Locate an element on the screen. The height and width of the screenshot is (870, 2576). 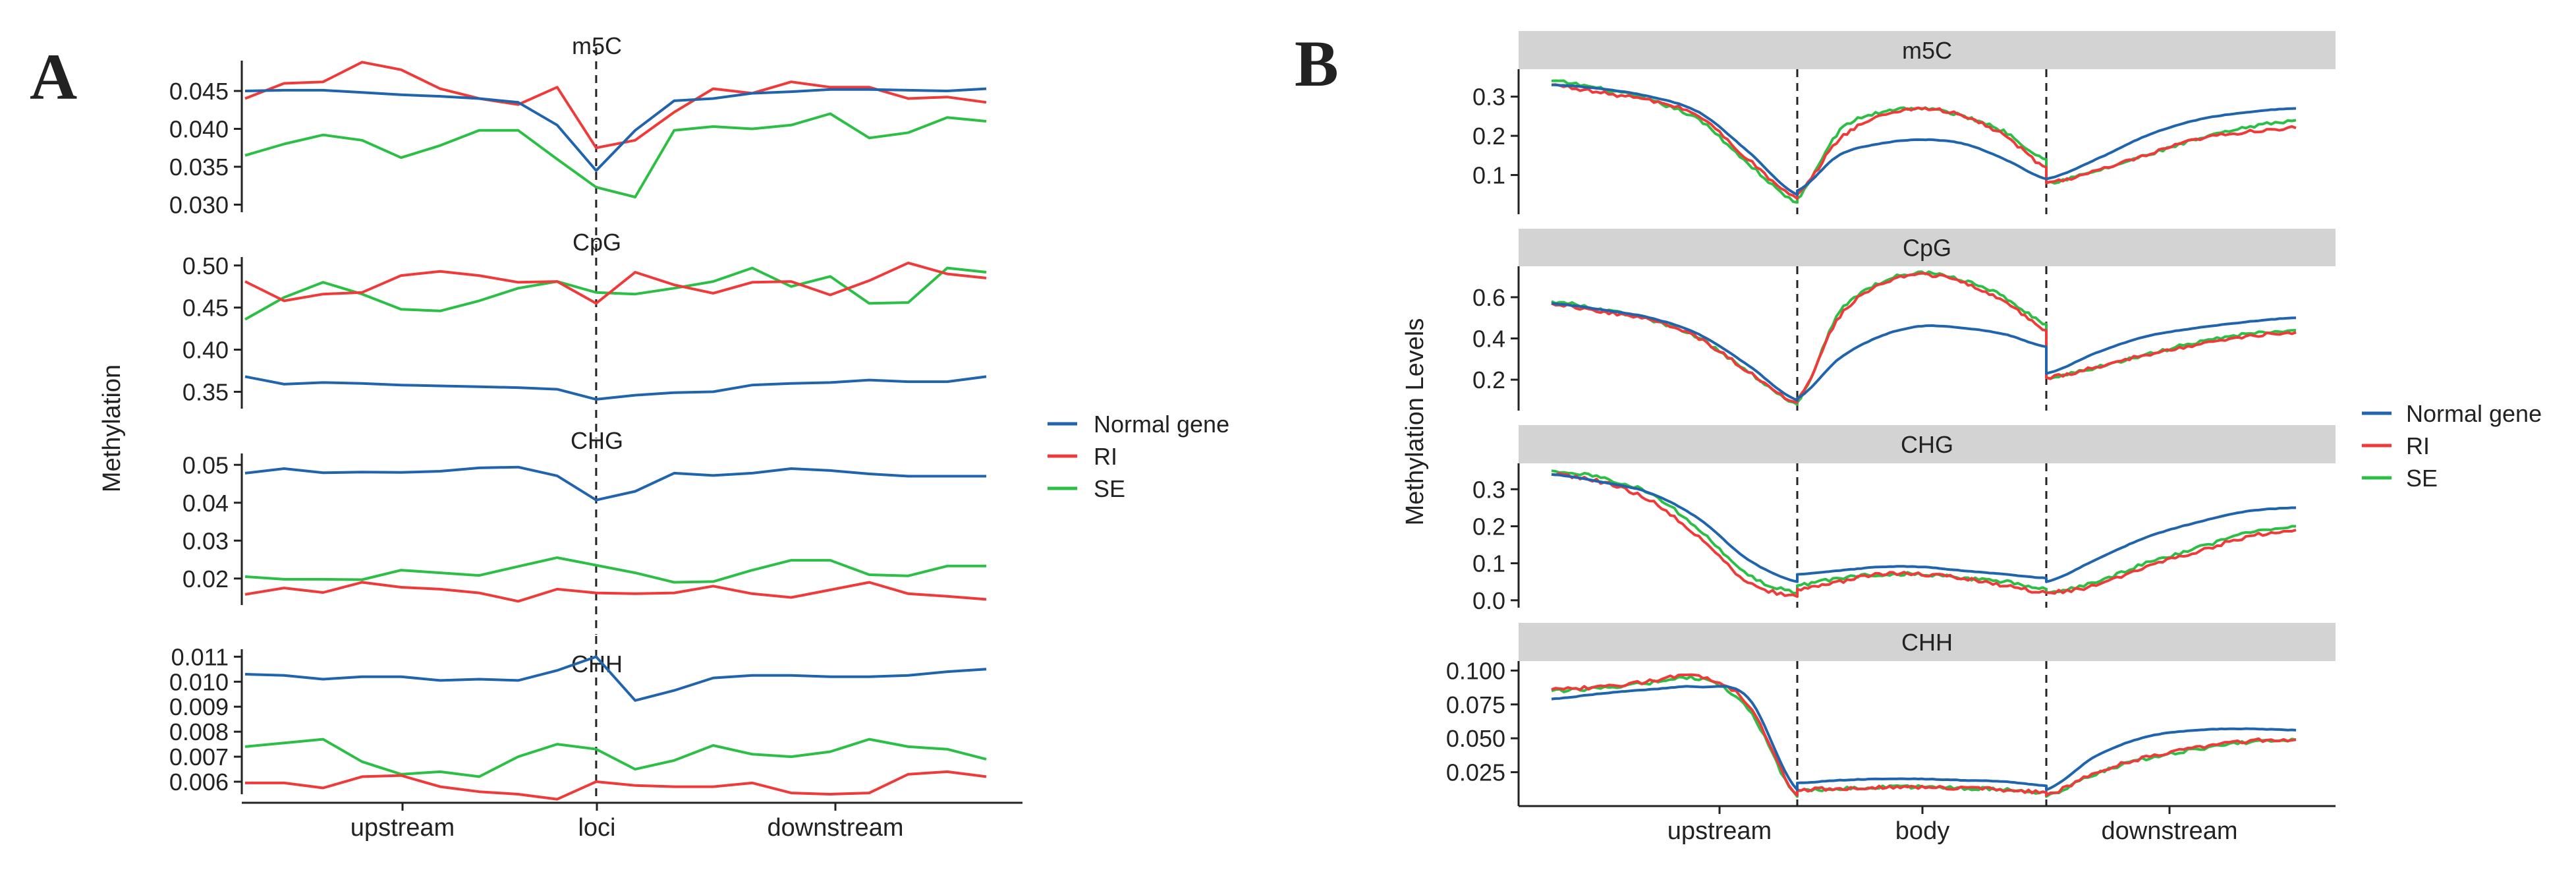
panel-b-xaxis: upstream body downstream is located at coordinates (1927, 825).